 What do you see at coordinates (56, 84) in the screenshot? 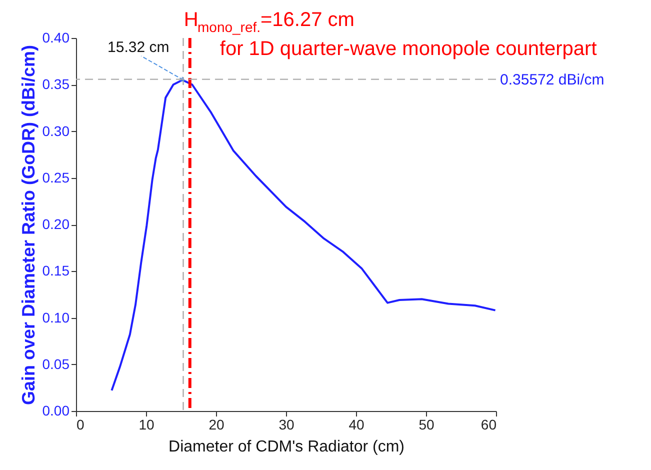
I see `y-tick-label: 0.35` at bounding box center [56, 84].